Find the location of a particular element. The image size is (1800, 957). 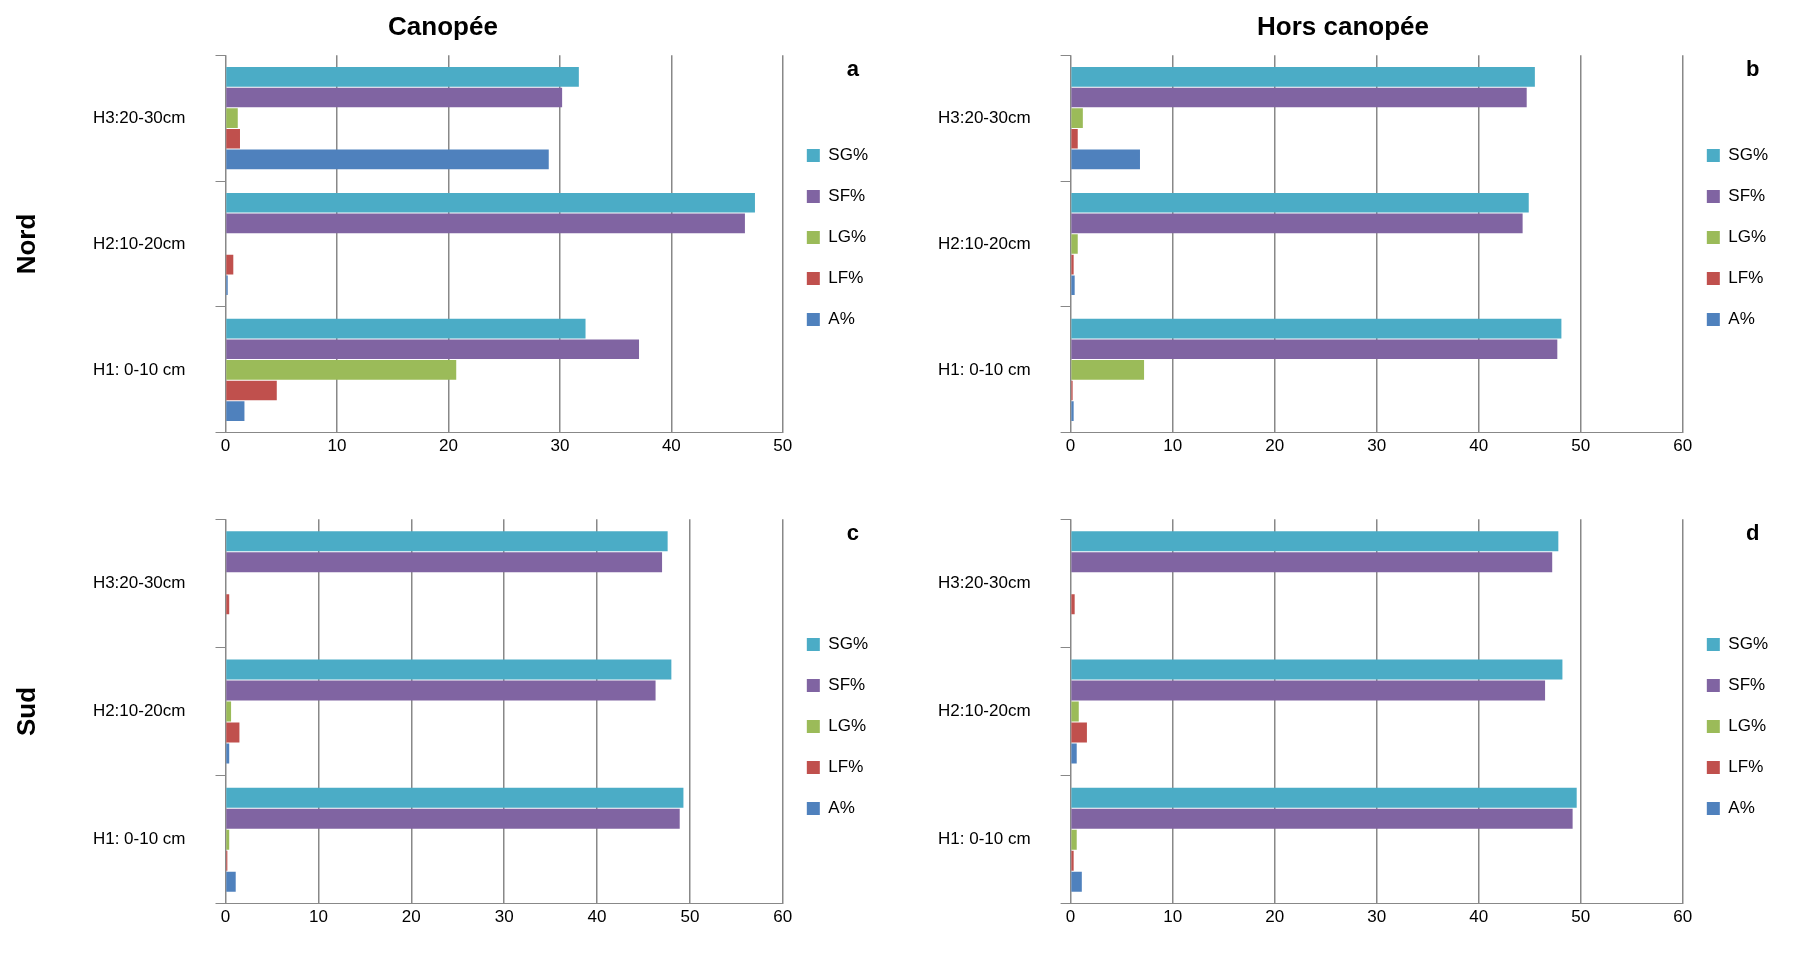

text: d is located at coordinates (1753, 533).